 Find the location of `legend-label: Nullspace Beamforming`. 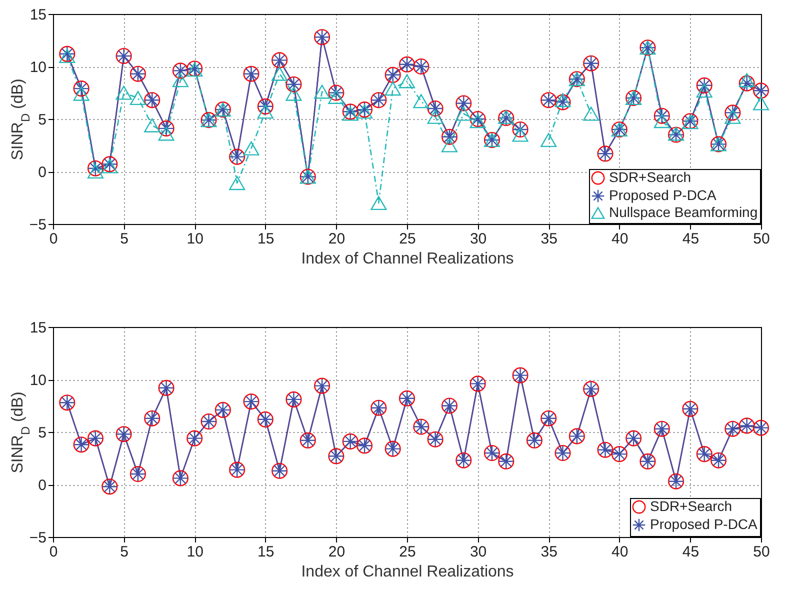

legend-label: Nullspace Beamforming is located at coordinates (683, 212).